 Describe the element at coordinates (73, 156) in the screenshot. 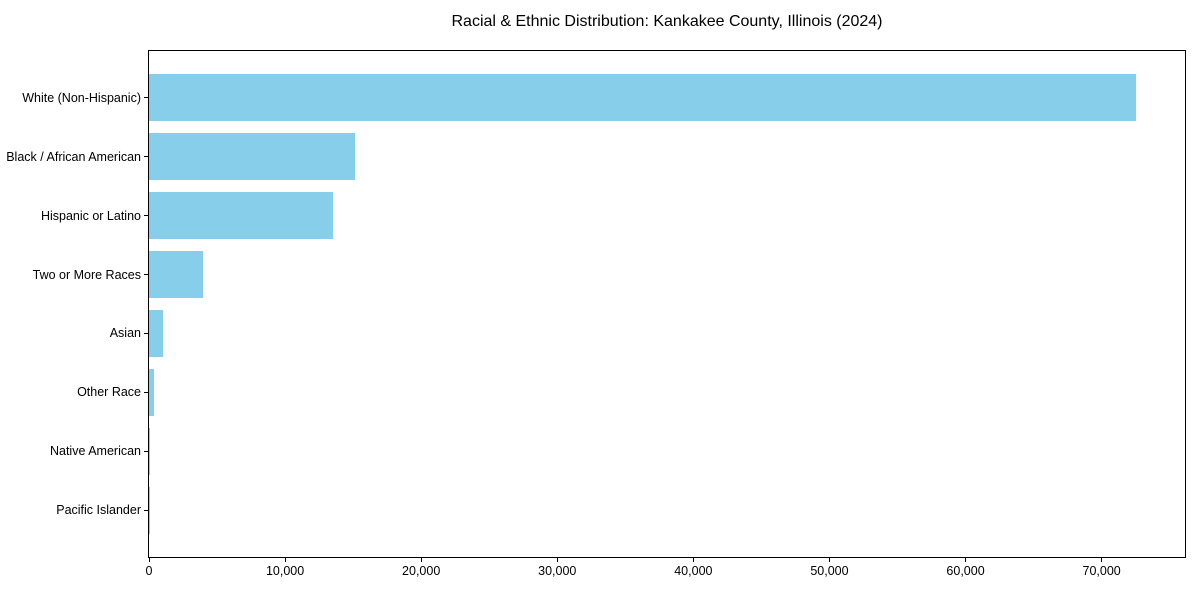

I see `y-tick-label-black-african-american: Black / African American` at that location.